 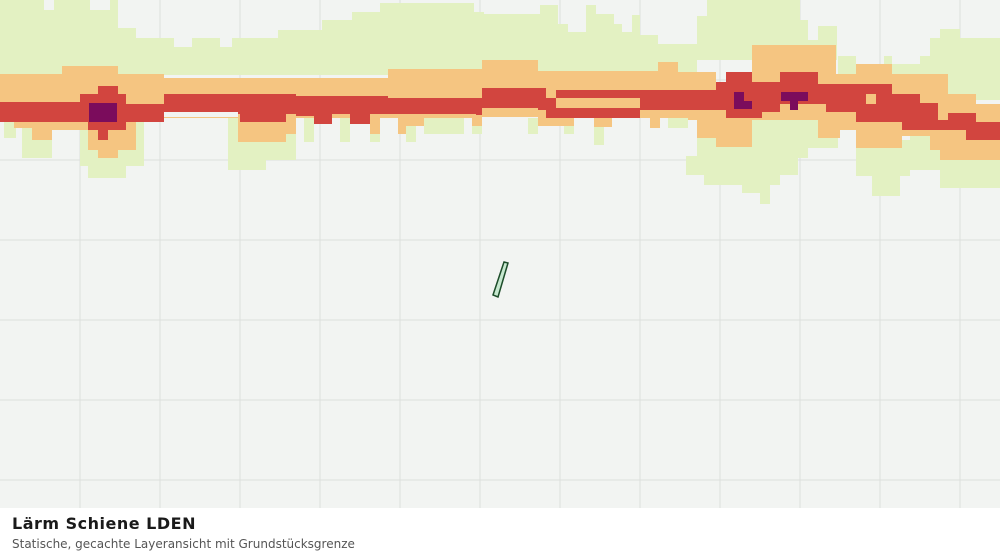 I want to click on parcel-boundary, so click(x=500, y=280).